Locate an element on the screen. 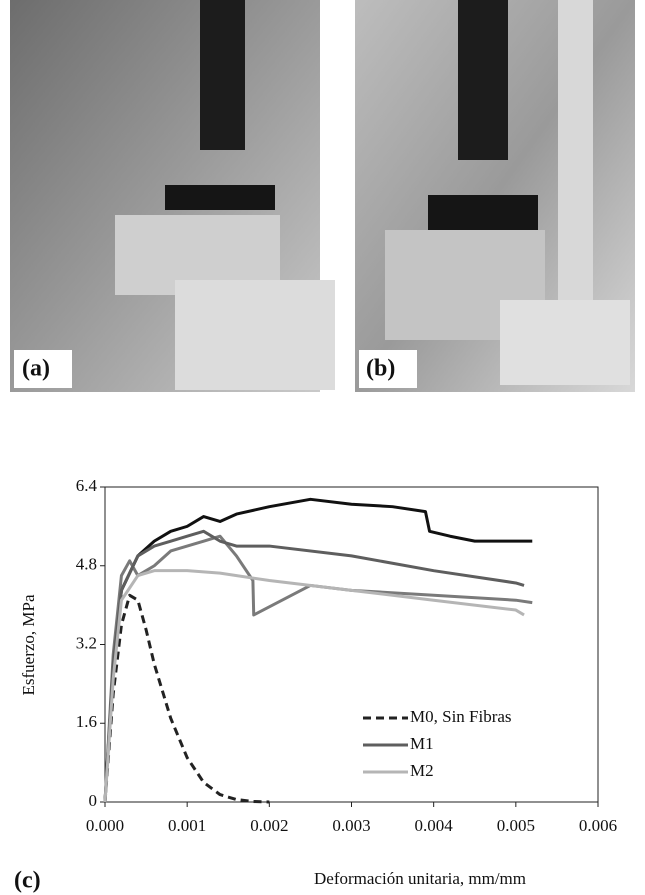  x-tick-label: 0.005 is located at coordinates (516, 825).